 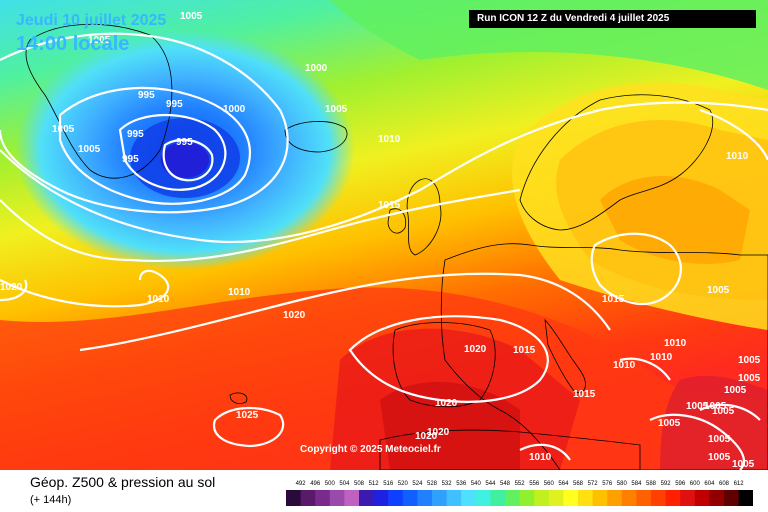 I want to click on legend-tick-label: 576, so click(x=607, y=484).